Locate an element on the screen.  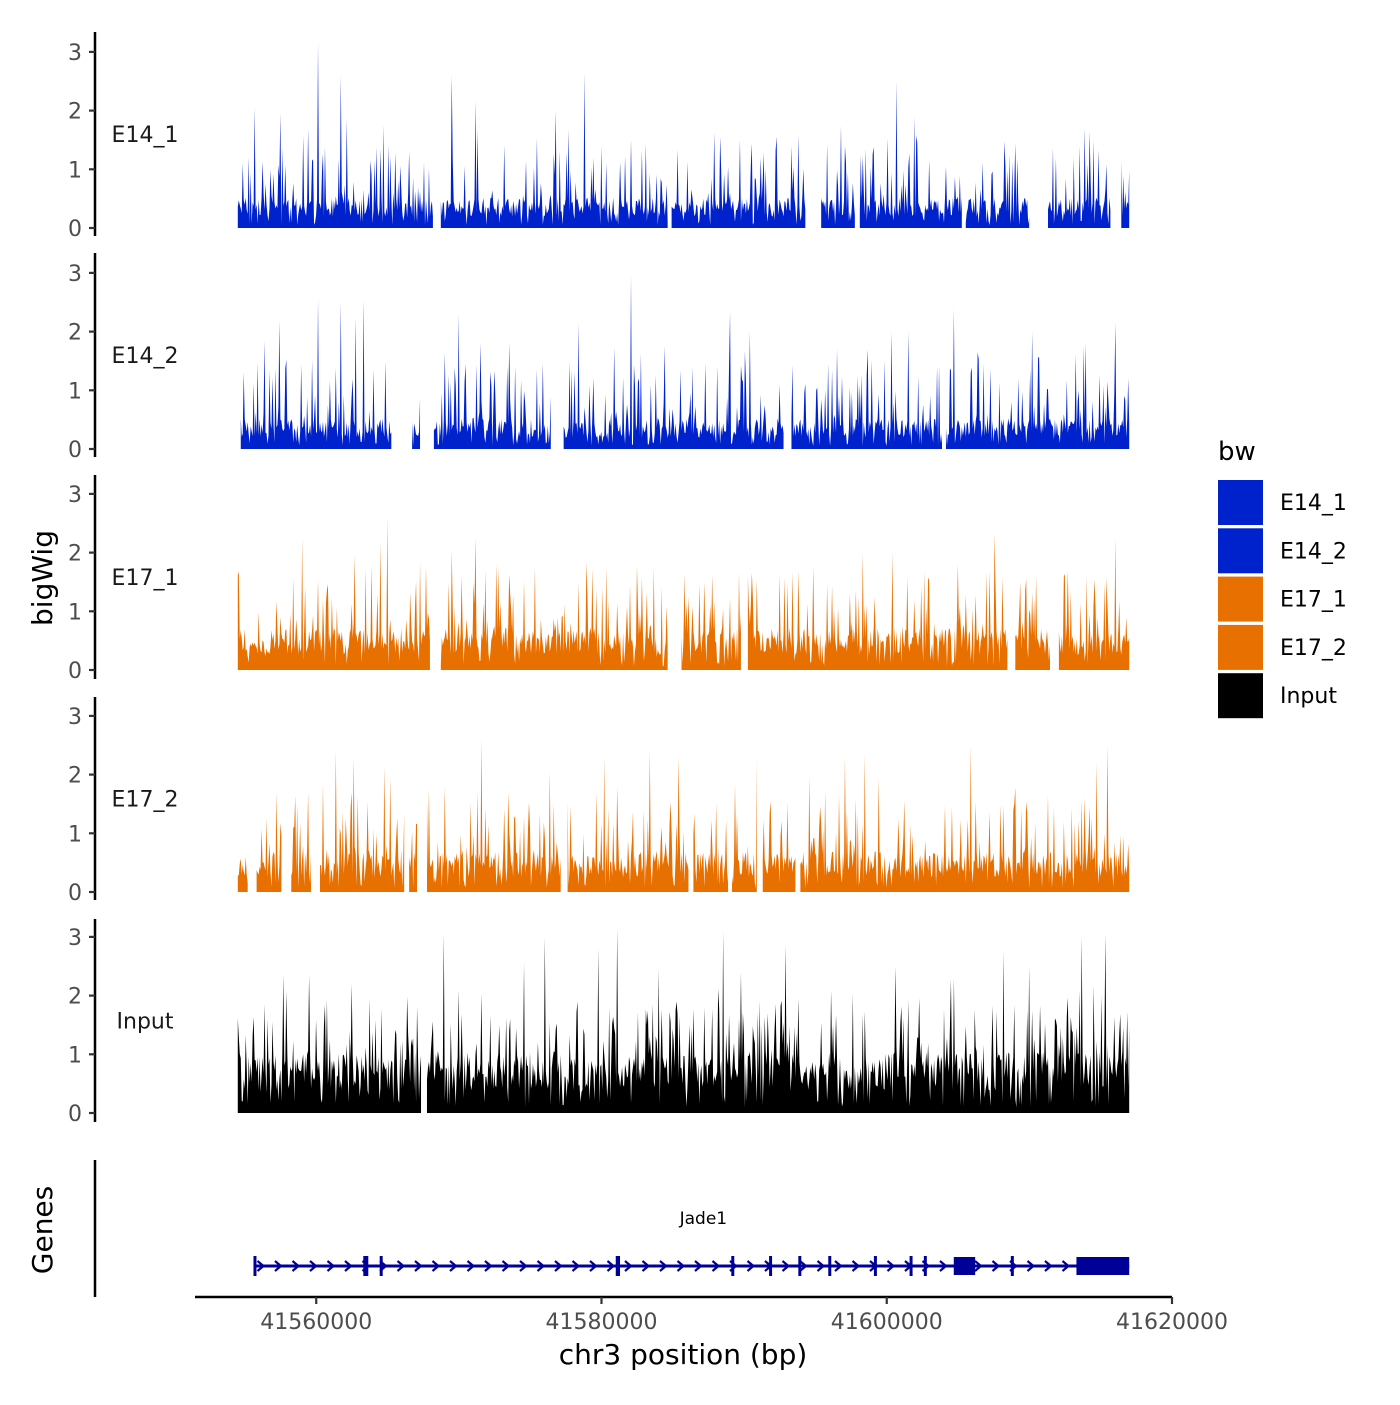
area-Input is located at coordinates (683, 1020).